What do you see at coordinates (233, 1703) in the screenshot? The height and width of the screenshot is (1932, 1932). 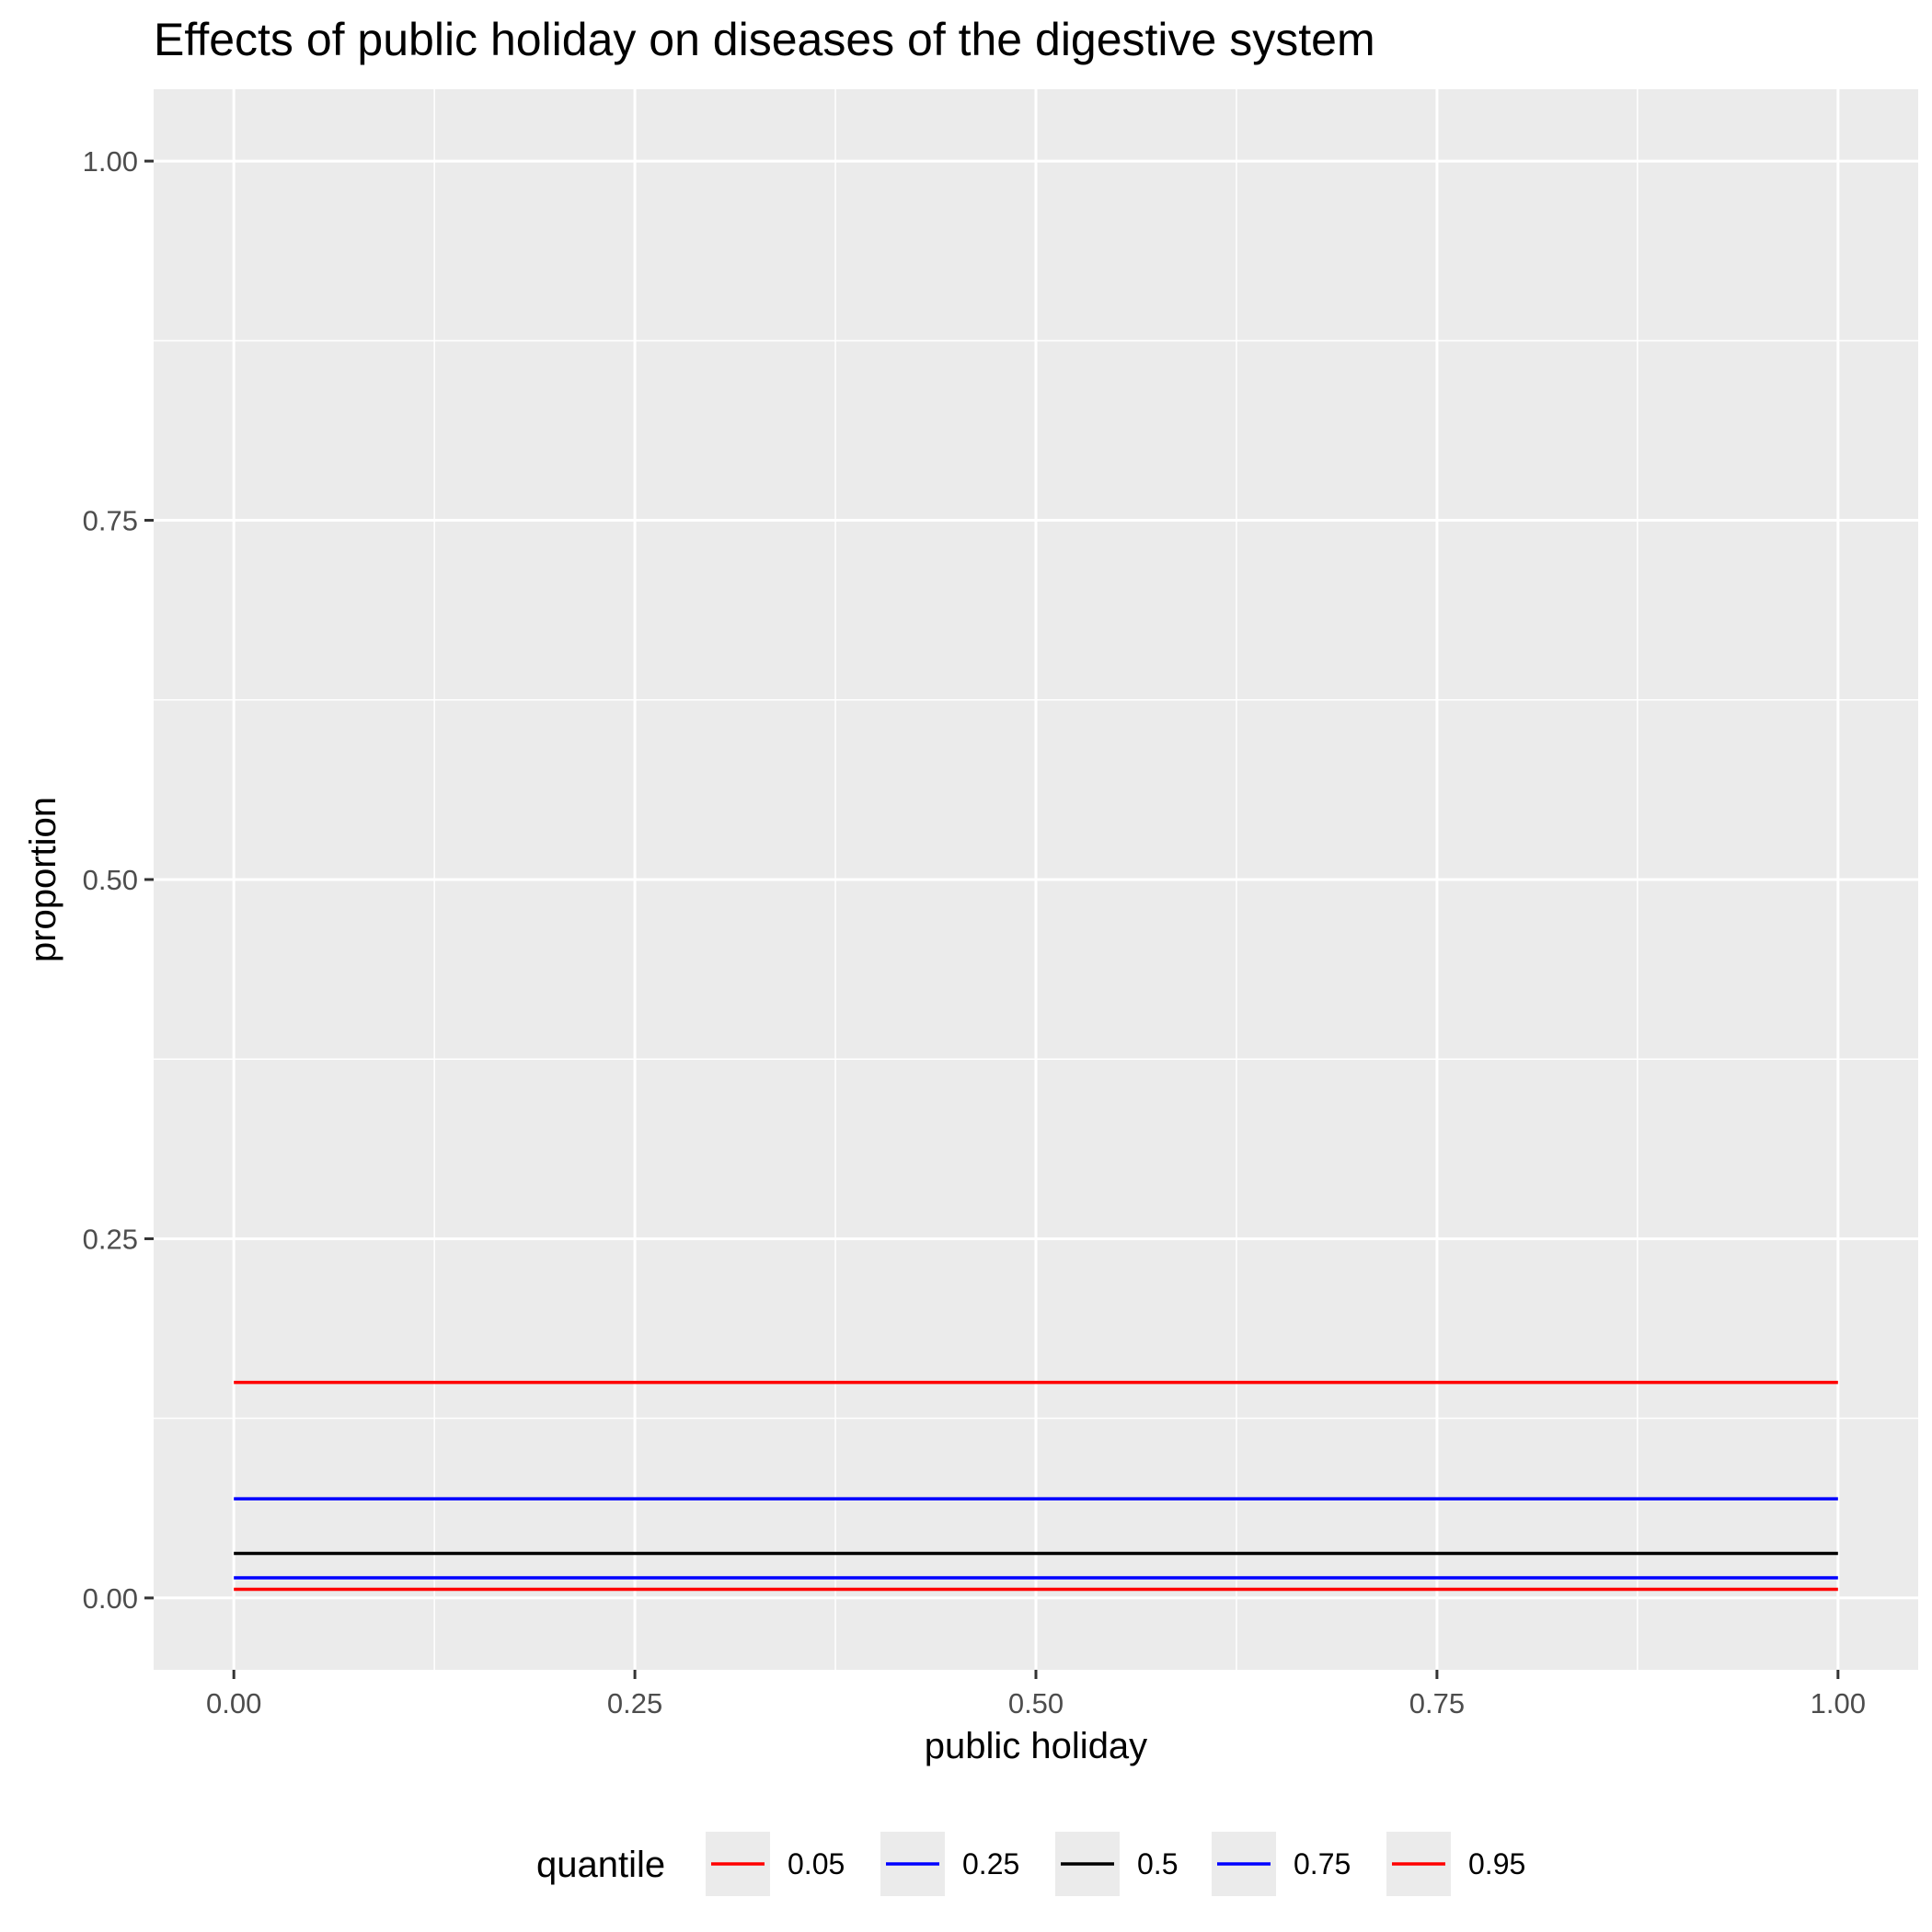 I see `x-tick-label: 0.00` at bounding box center [233, 1703].